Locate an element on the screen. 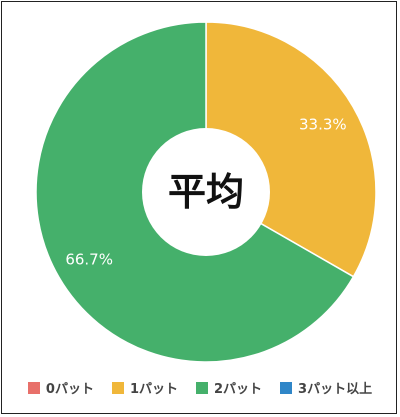 The width and height of the screenshot is (400, 417). slice-label-2: 66.7% is located at coordinates (89, 260).